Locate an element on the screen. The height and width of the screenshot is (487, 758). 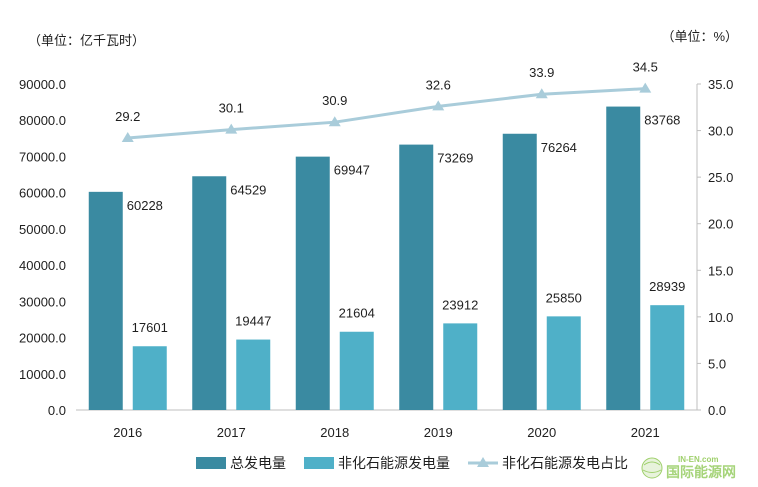
total-generation-data-label: 69947 is located at coordinates (352, 170).